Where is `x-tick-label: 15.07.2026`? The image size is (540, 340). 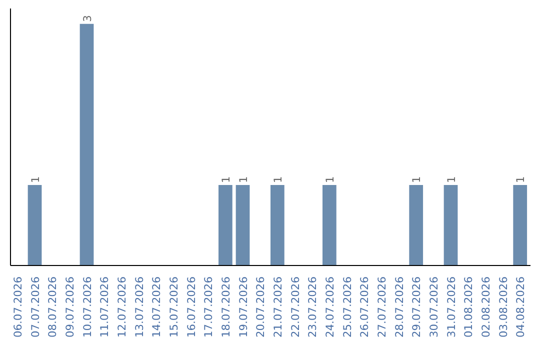
x-tick-label: 15.07.2026 is located at coordinates (173, 307).